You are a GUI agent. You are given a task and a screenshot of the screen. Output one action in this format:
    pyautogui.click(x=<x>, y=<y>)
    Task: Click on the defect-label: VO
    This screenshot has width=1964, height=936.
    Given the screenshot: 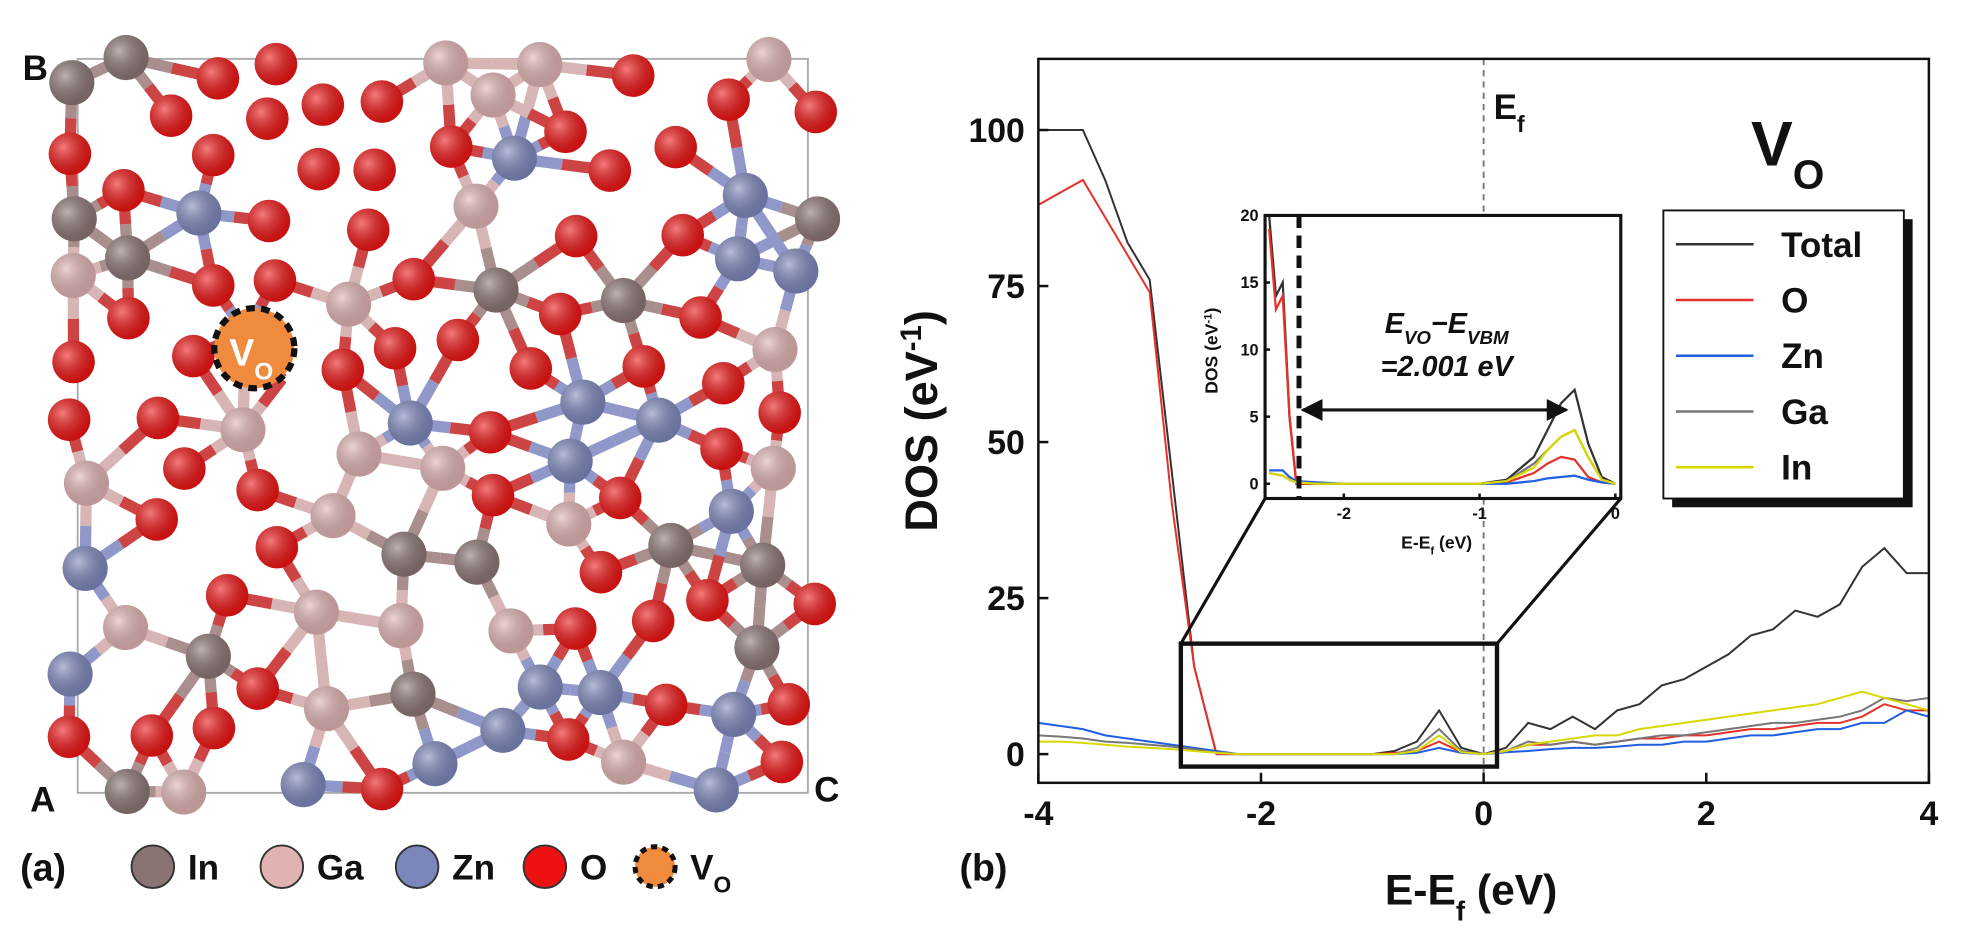 What is the action you would take?
    pyautogui.click(x=1787, y=153)
    